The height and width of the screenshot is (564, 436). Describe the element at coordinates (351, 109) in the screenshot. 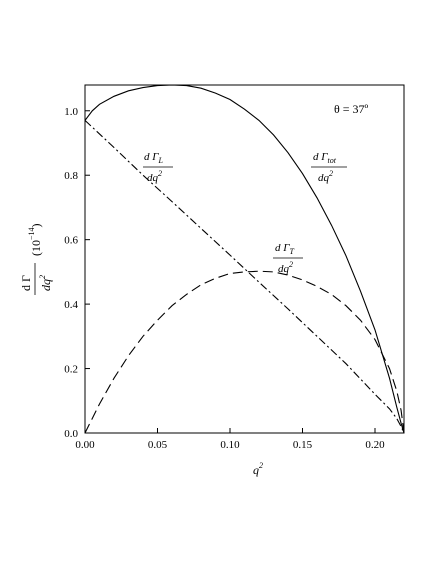

I see `angle-annotation: θ = 37º` at that location.